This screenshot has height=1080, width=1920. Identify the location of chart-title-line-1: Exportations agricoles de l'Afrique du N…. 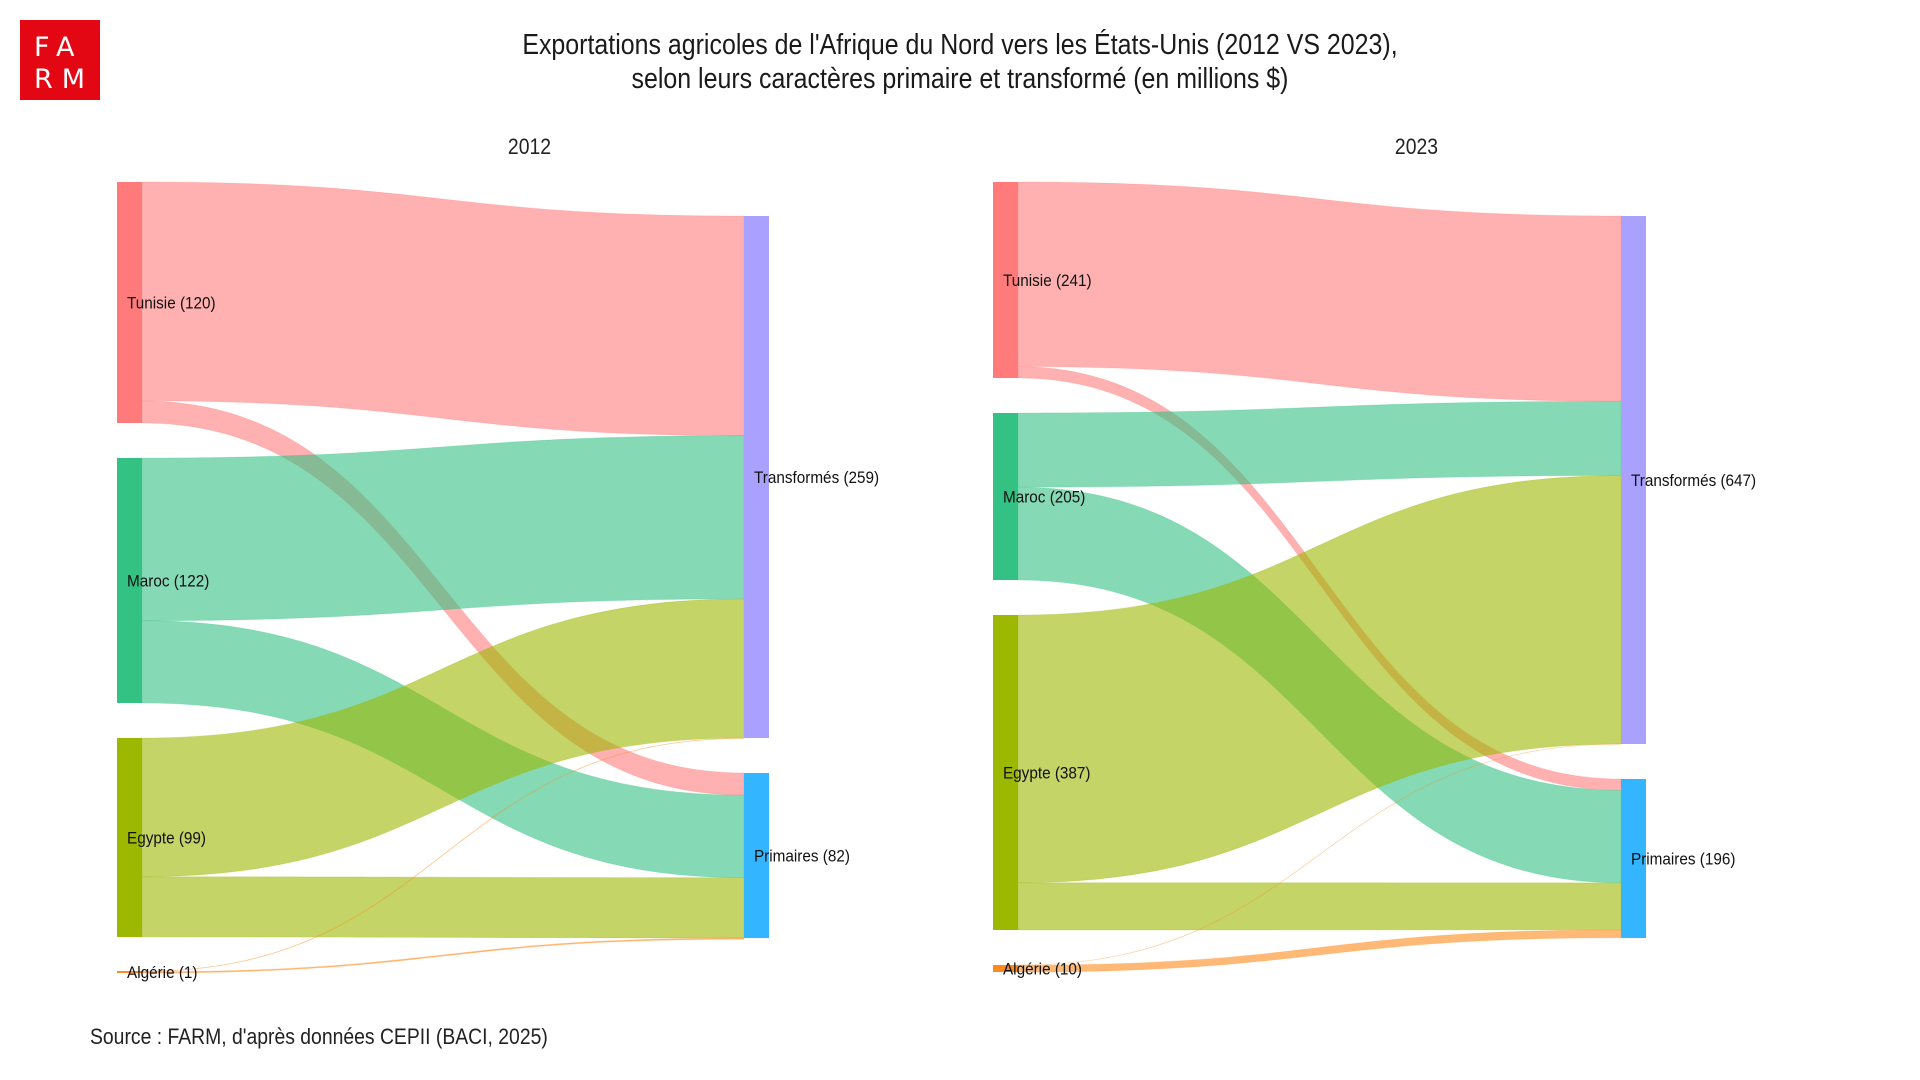
(960, 45).